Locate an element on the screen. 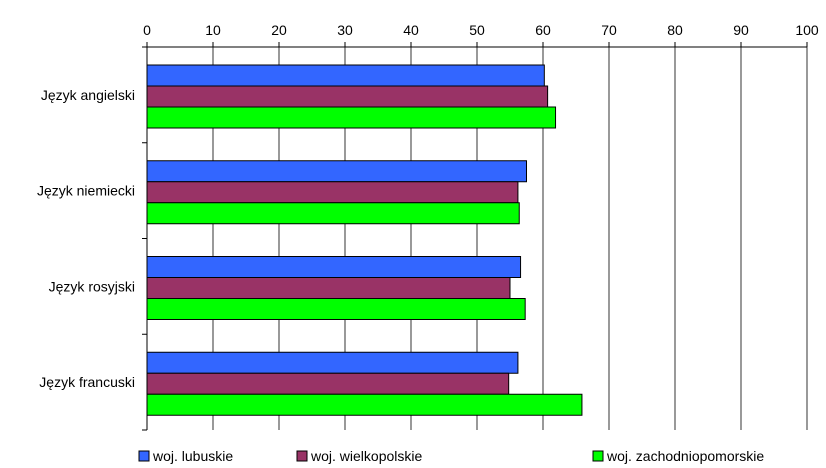 The image size is (826, 468). x-tick-labels: 0 10 20 30 40 50 60 70 80 90 100 is located at coordinates (481, 30).